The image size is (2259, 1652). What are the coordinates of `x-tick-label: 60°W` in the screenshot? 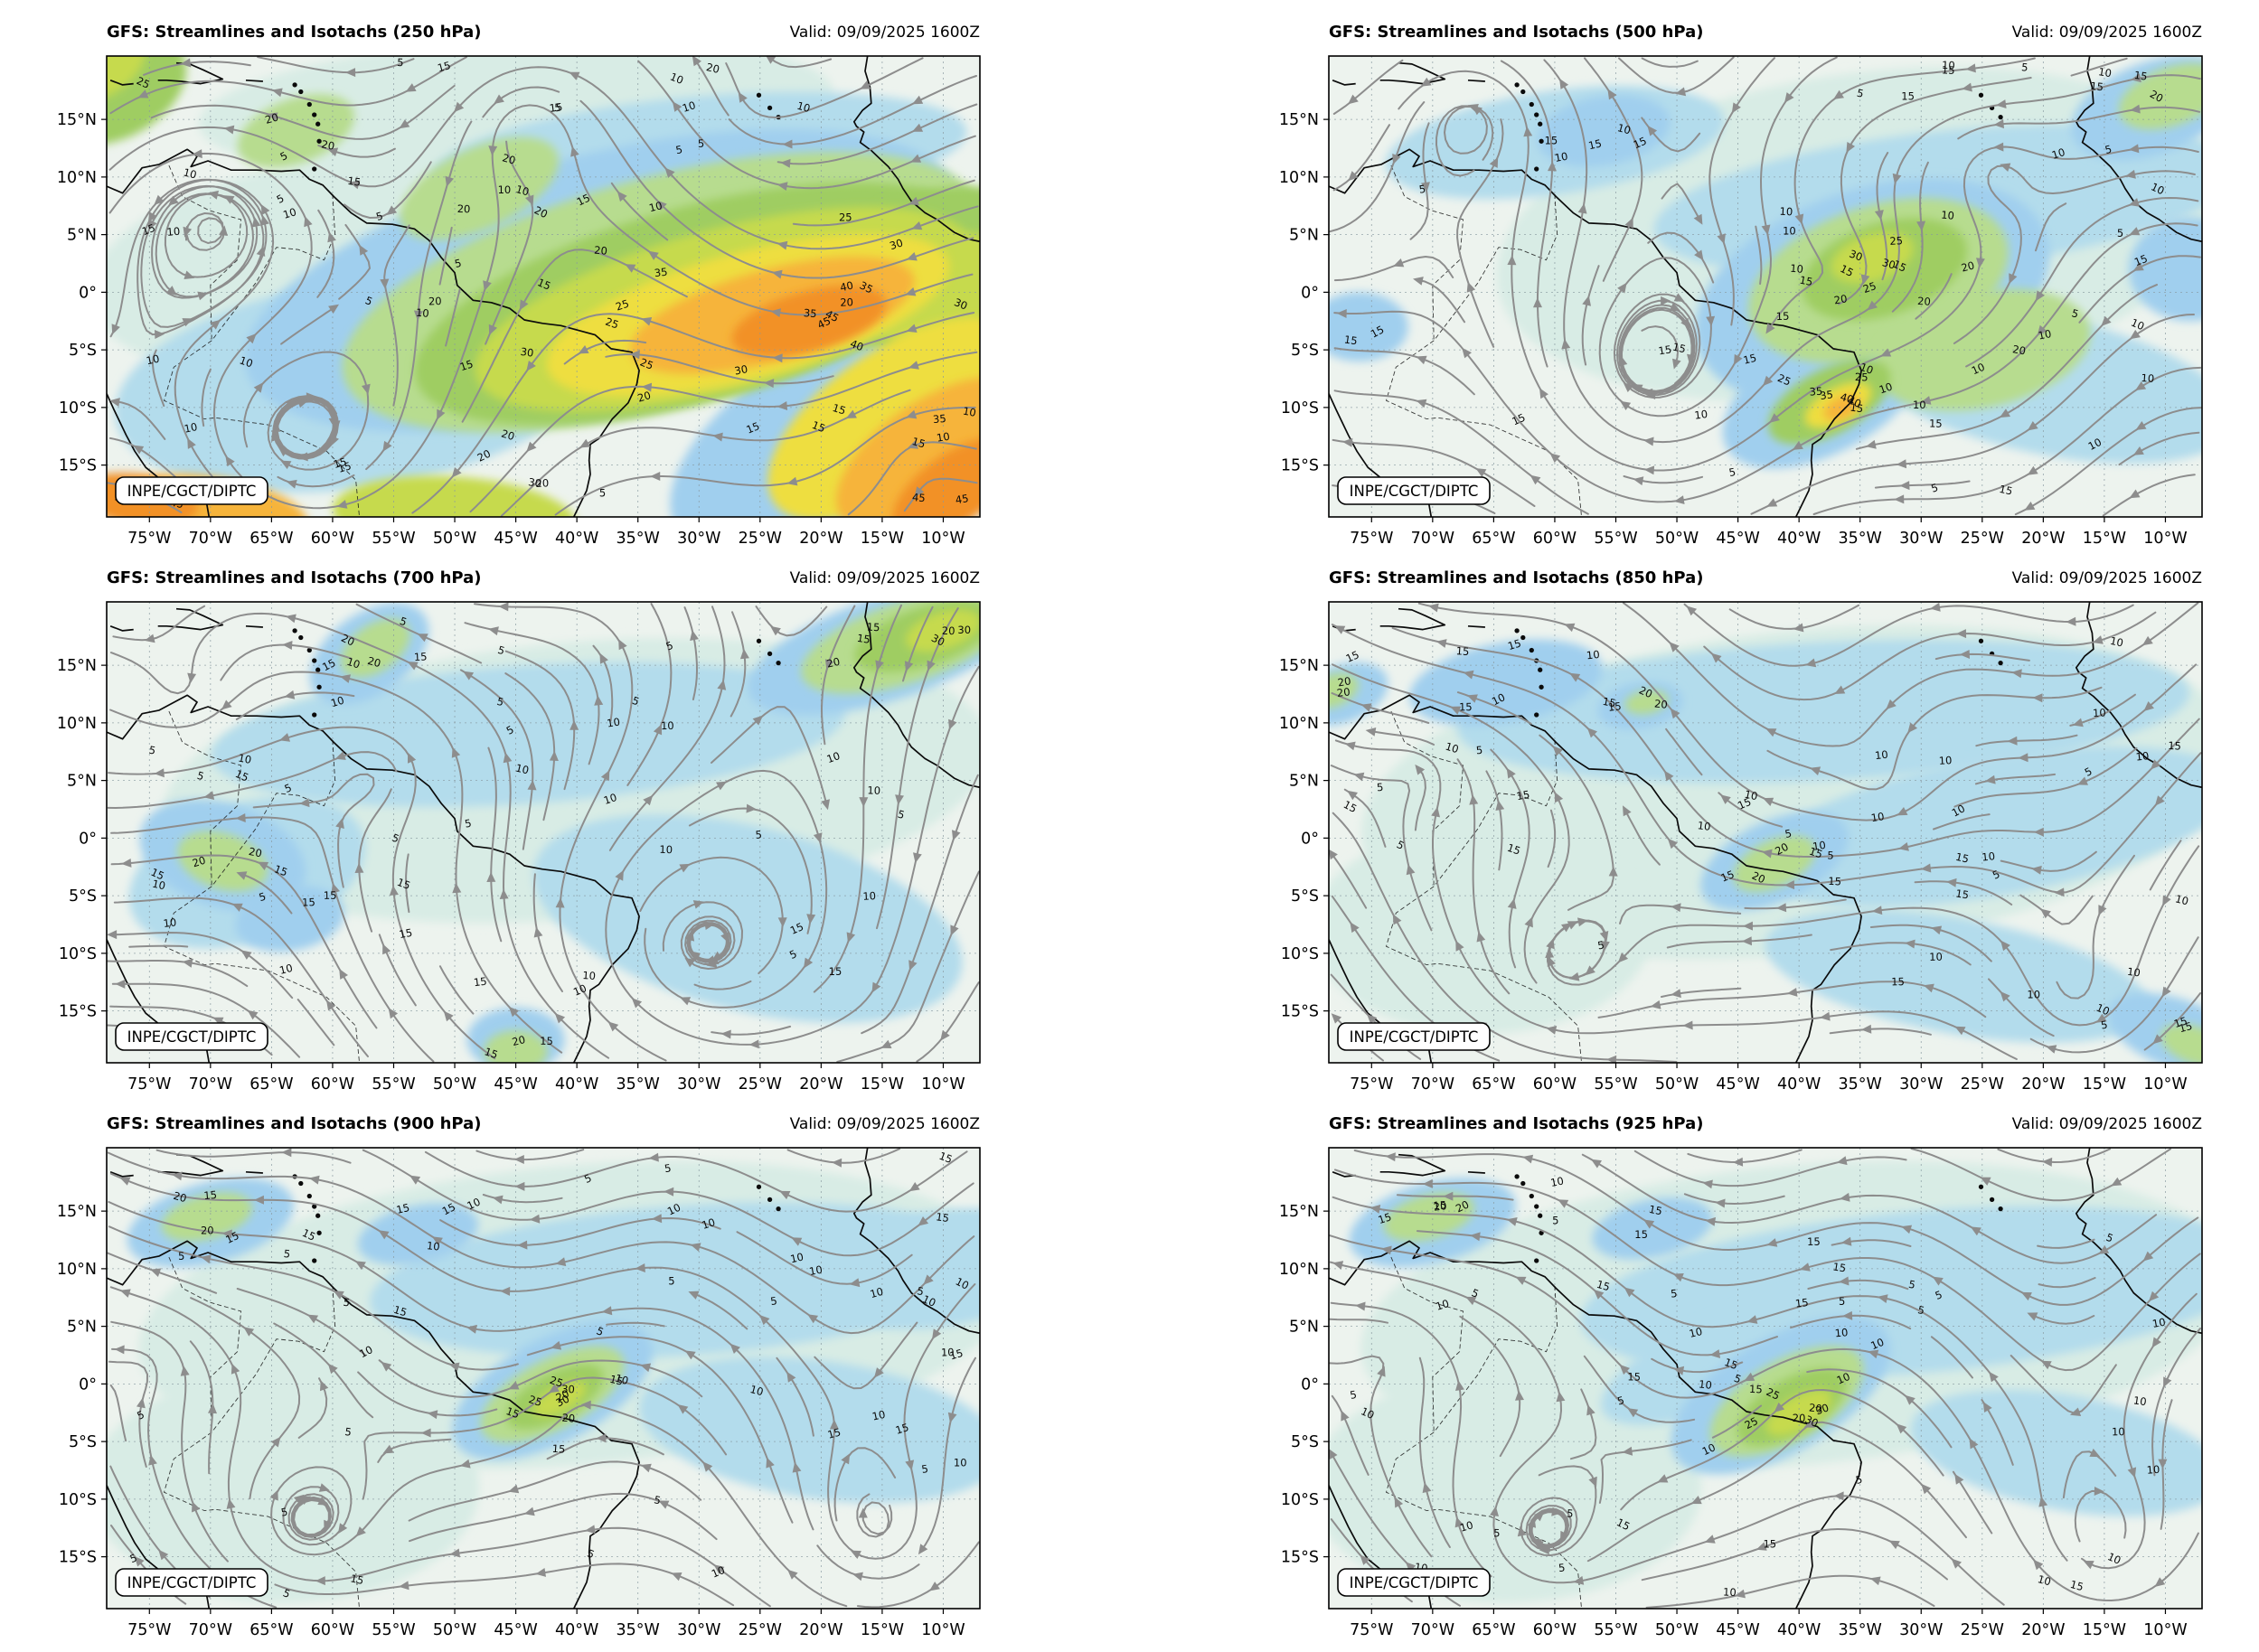 It's located at (1555, 1084).